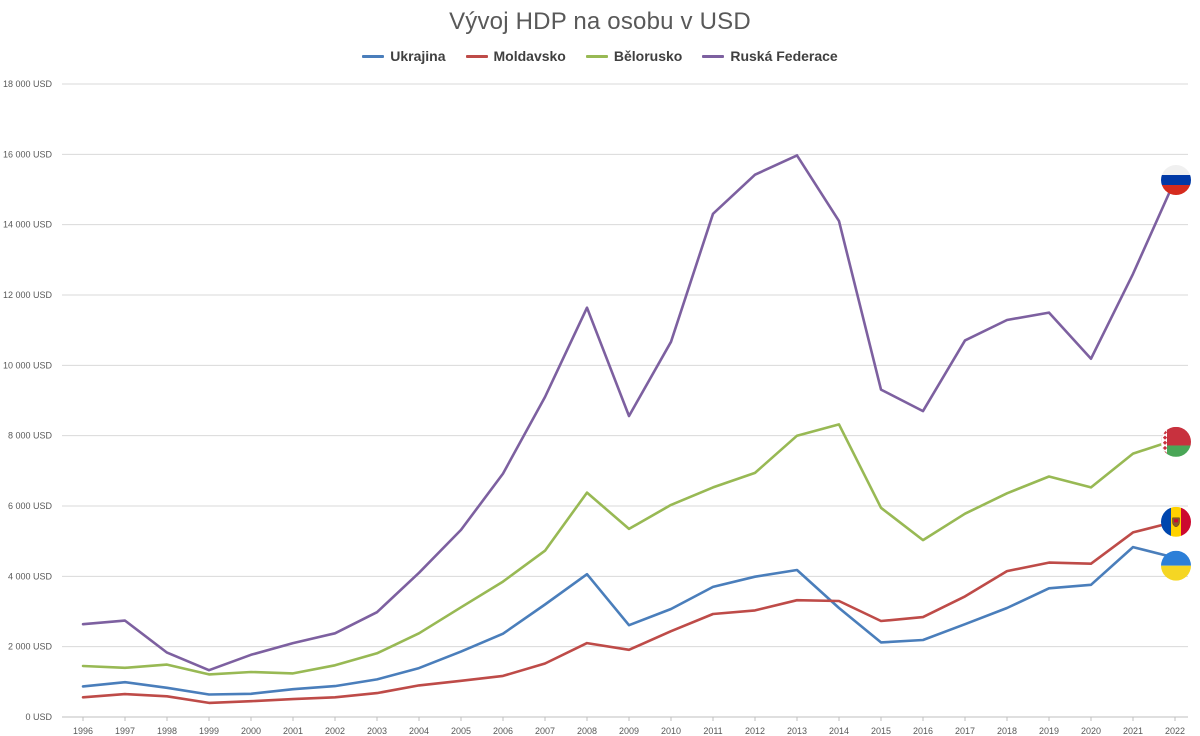  Describe the element at coordinates (797, 731) in the screenshot. I see `x-tick-label: 2013` at that location.